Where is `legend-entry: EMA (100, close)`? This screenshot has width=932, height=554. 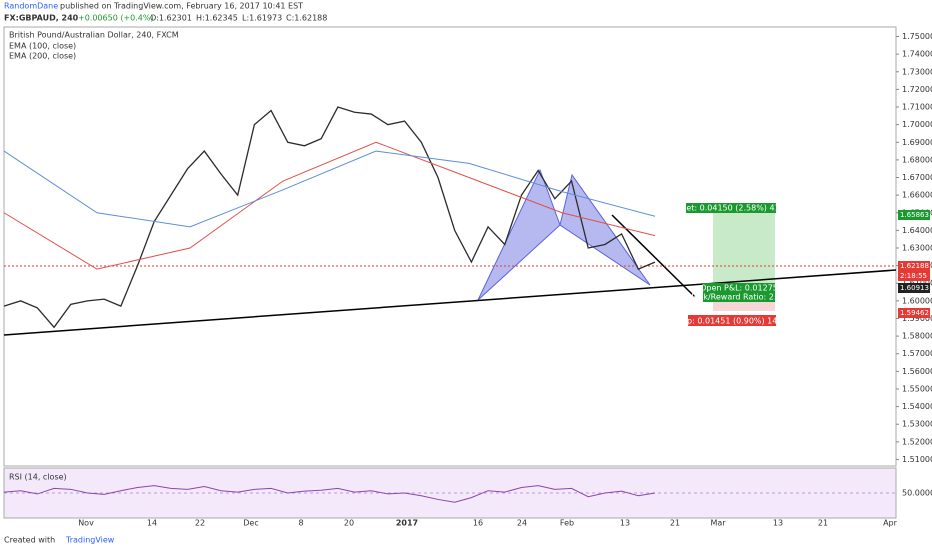
legend-entry: EMA (100, close) is located at coordinates (42, 46).